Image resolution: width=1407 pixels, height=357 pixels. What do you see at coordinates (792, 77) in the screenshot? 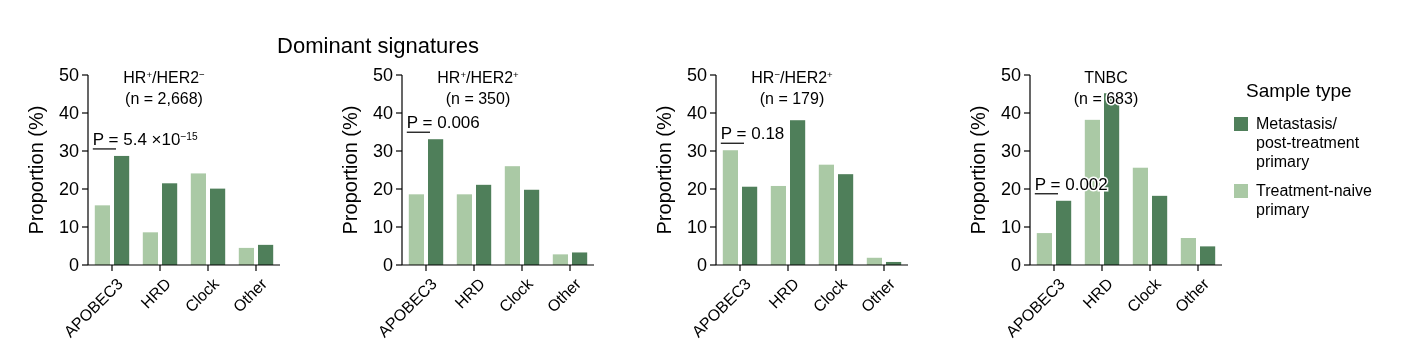
I see `chart-title: HR$^{−}$/HER2$^{+}$` at bounding box center [792, 77].